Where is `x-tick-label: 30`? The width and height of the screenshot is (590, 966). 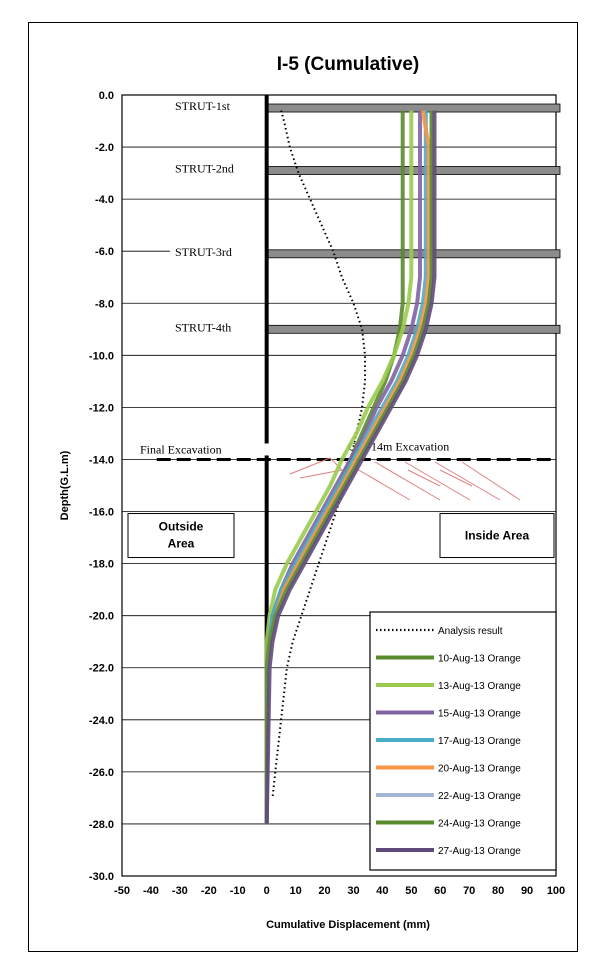 x-tick-label: 30 is located at coordinates (353, 891).